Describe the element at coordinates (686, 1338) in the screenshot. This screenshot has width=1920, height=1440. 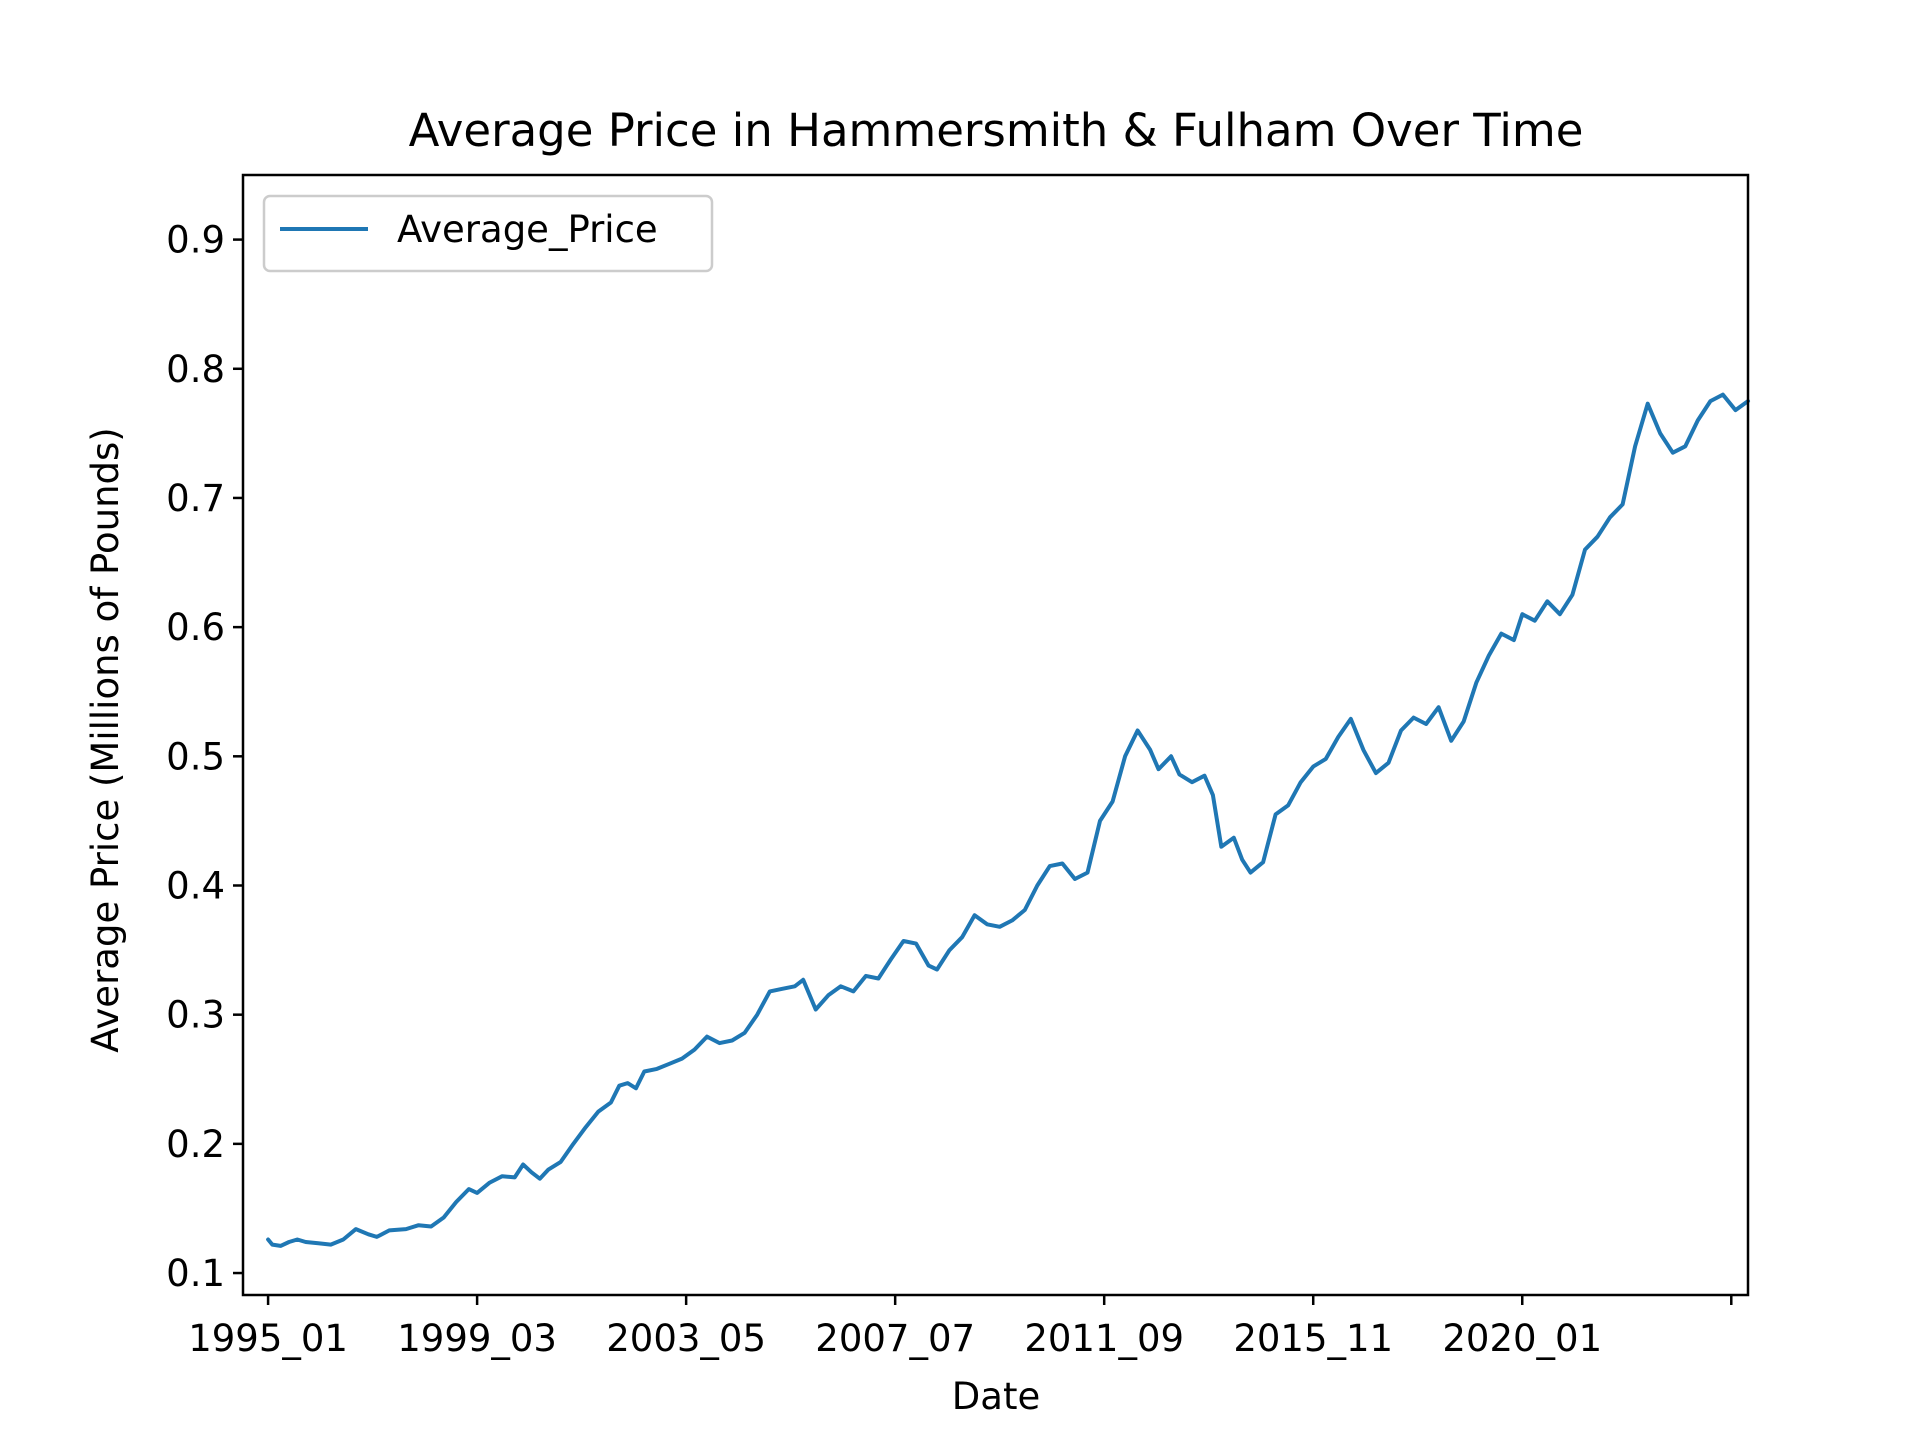
I see `x-tick-label: 2003_05` at that location.